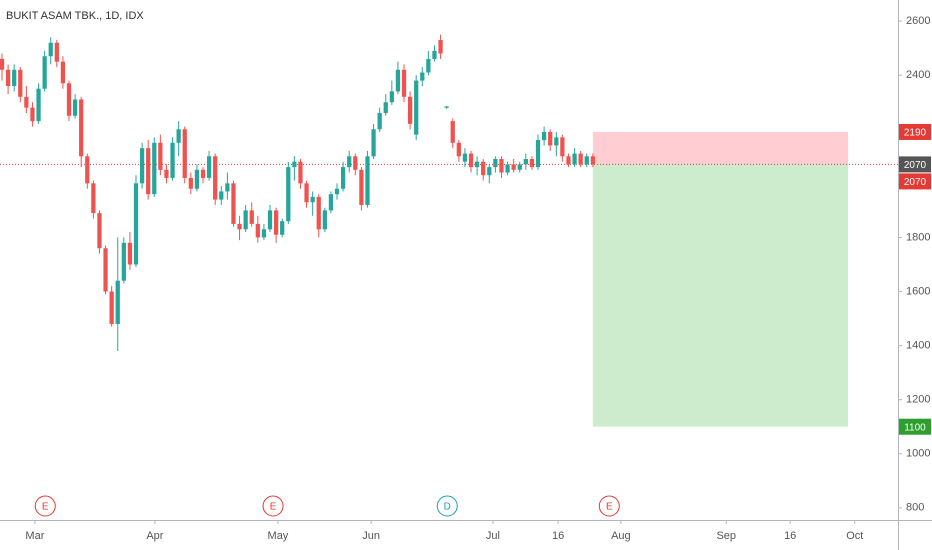  What do you see at coordinates (34, 536) in the screenshot?
I see `x-tick-label: Mar` at bounding box center [34, 536].